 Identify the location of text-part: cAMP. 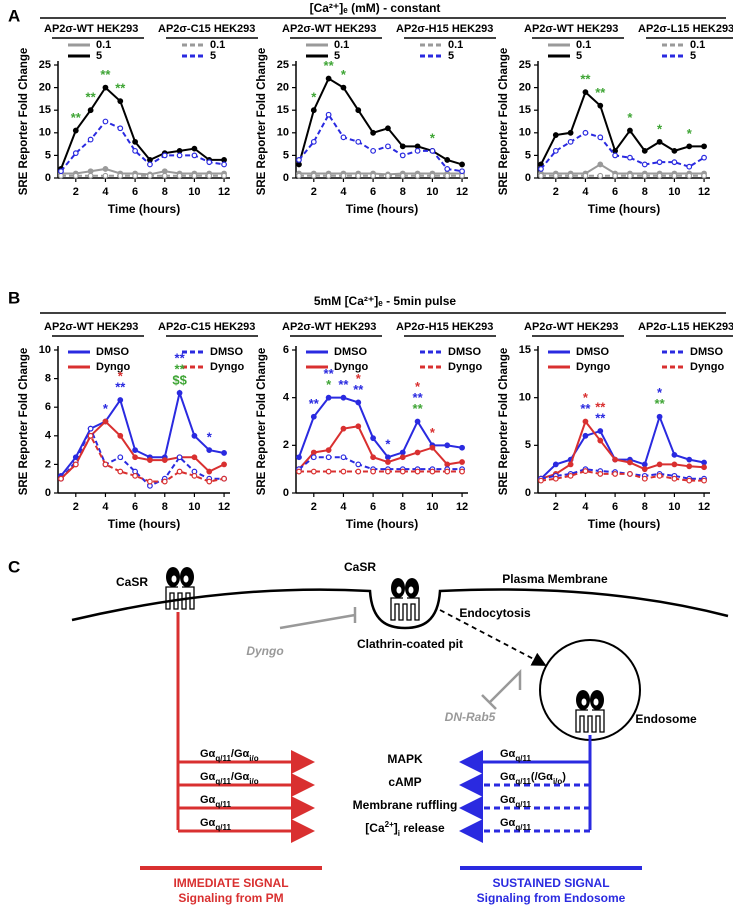
(404, 782).